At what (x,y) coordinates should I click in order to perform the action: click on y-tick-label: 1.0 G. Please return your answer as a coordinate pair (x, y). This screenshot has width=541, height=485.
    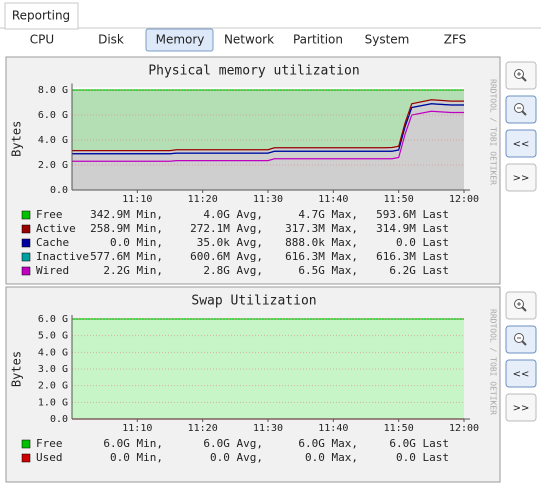
    Looking at the image, I should click on (53, 402).